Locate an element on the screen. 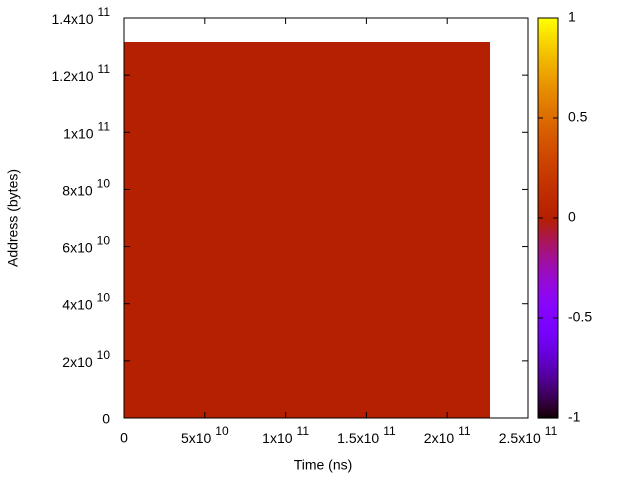 Image resolution: width=640 pixels, height=480 pixels. x-tick-label-exponent: 10 is located at coordinates (222, 431).